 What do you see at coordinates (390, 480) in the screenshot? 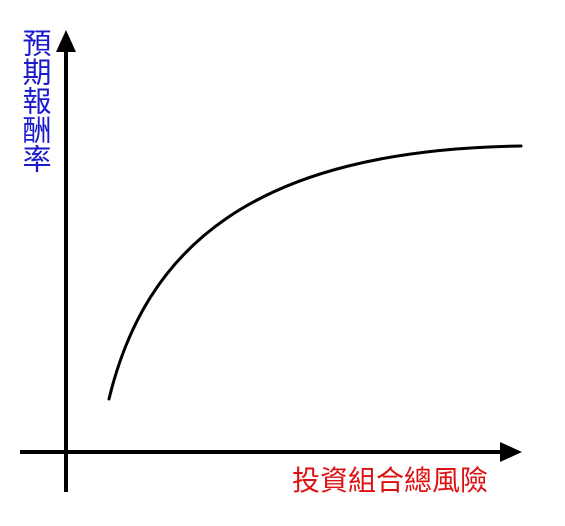
I see `x-axis-label: 投資組合總風險` at bounding box center [390, 480].